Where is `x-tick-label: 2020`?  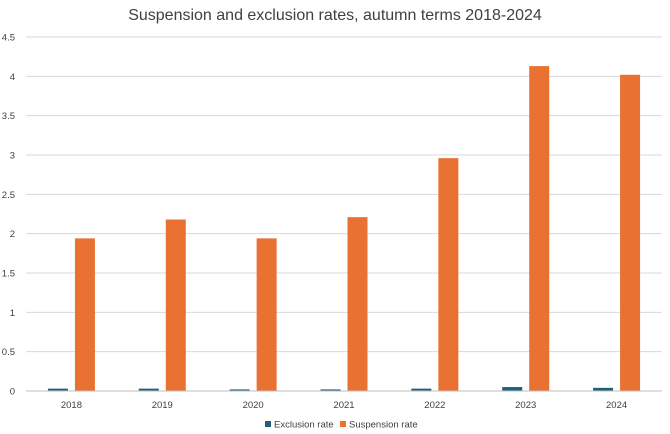 x-tick-label: 2020 is located at coordinates (253, 405).